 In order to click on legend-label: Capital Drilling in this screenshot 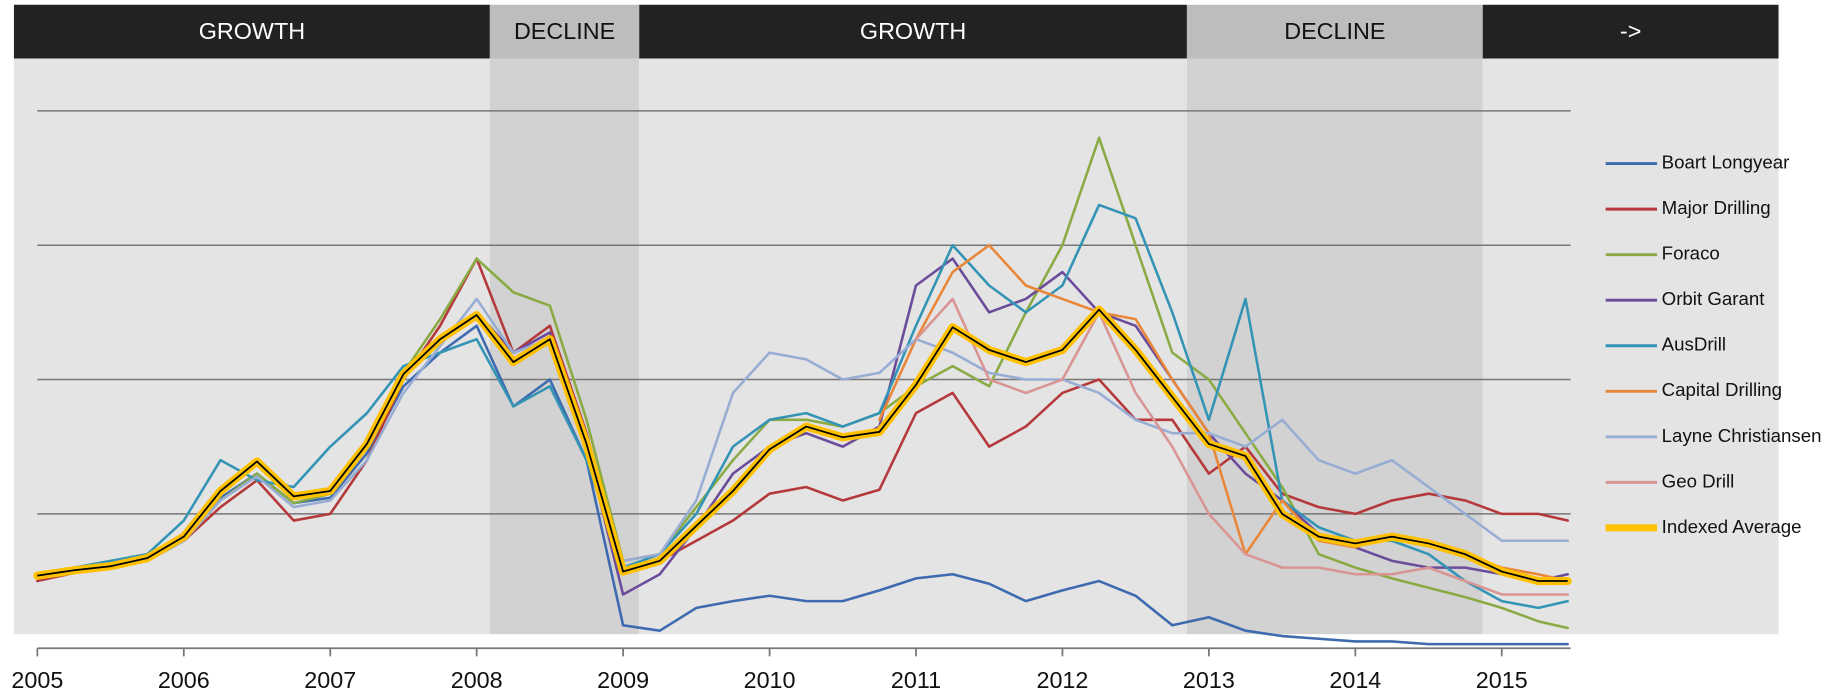, I will do `click(1722, 389)`.